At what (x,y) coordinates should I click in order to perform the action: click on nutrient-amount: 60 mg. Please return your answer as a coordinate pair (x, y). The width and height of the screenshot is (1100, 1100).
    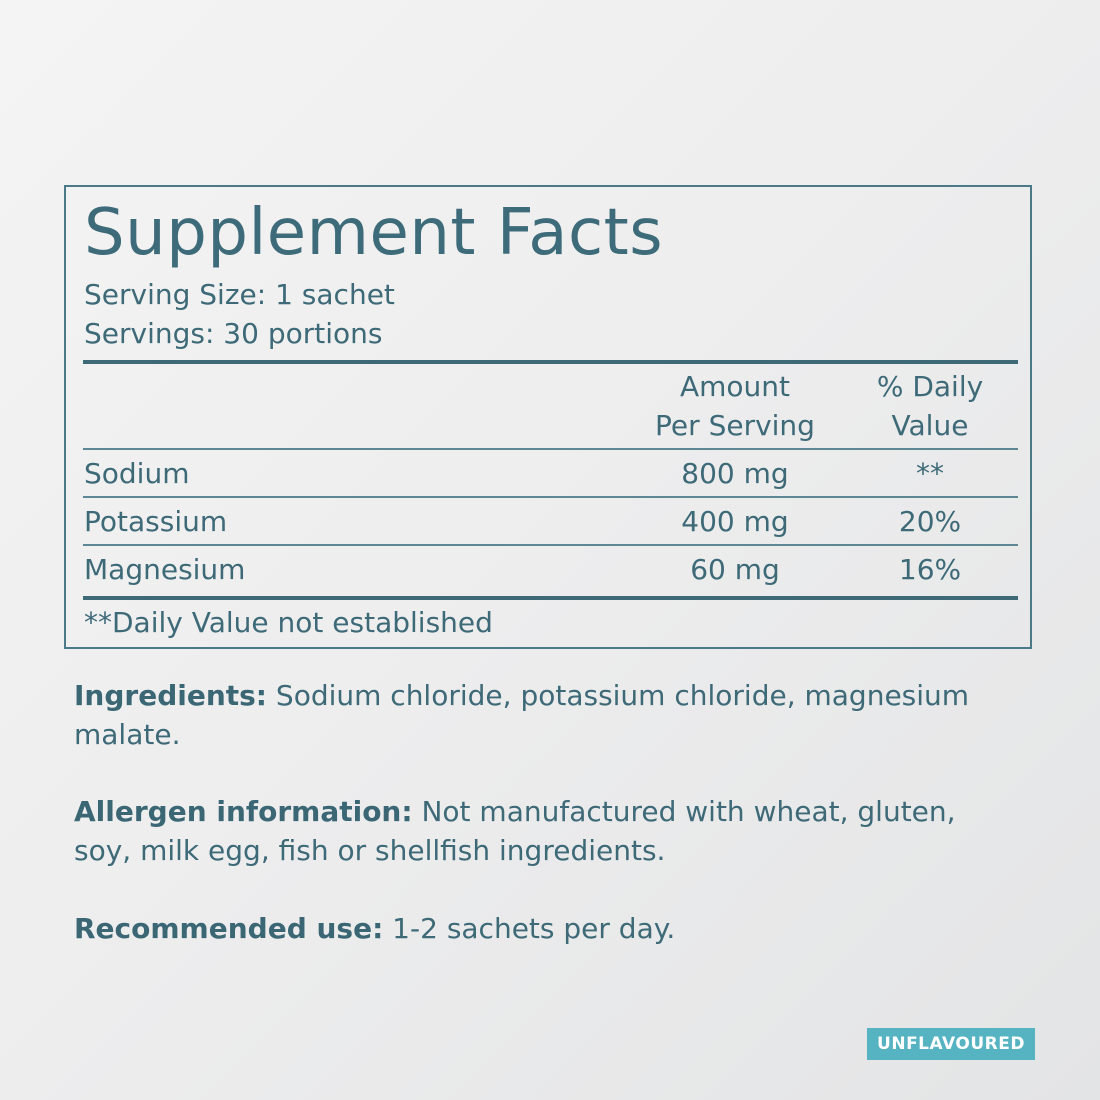
    Looking at the image, I should click on (735, 569).